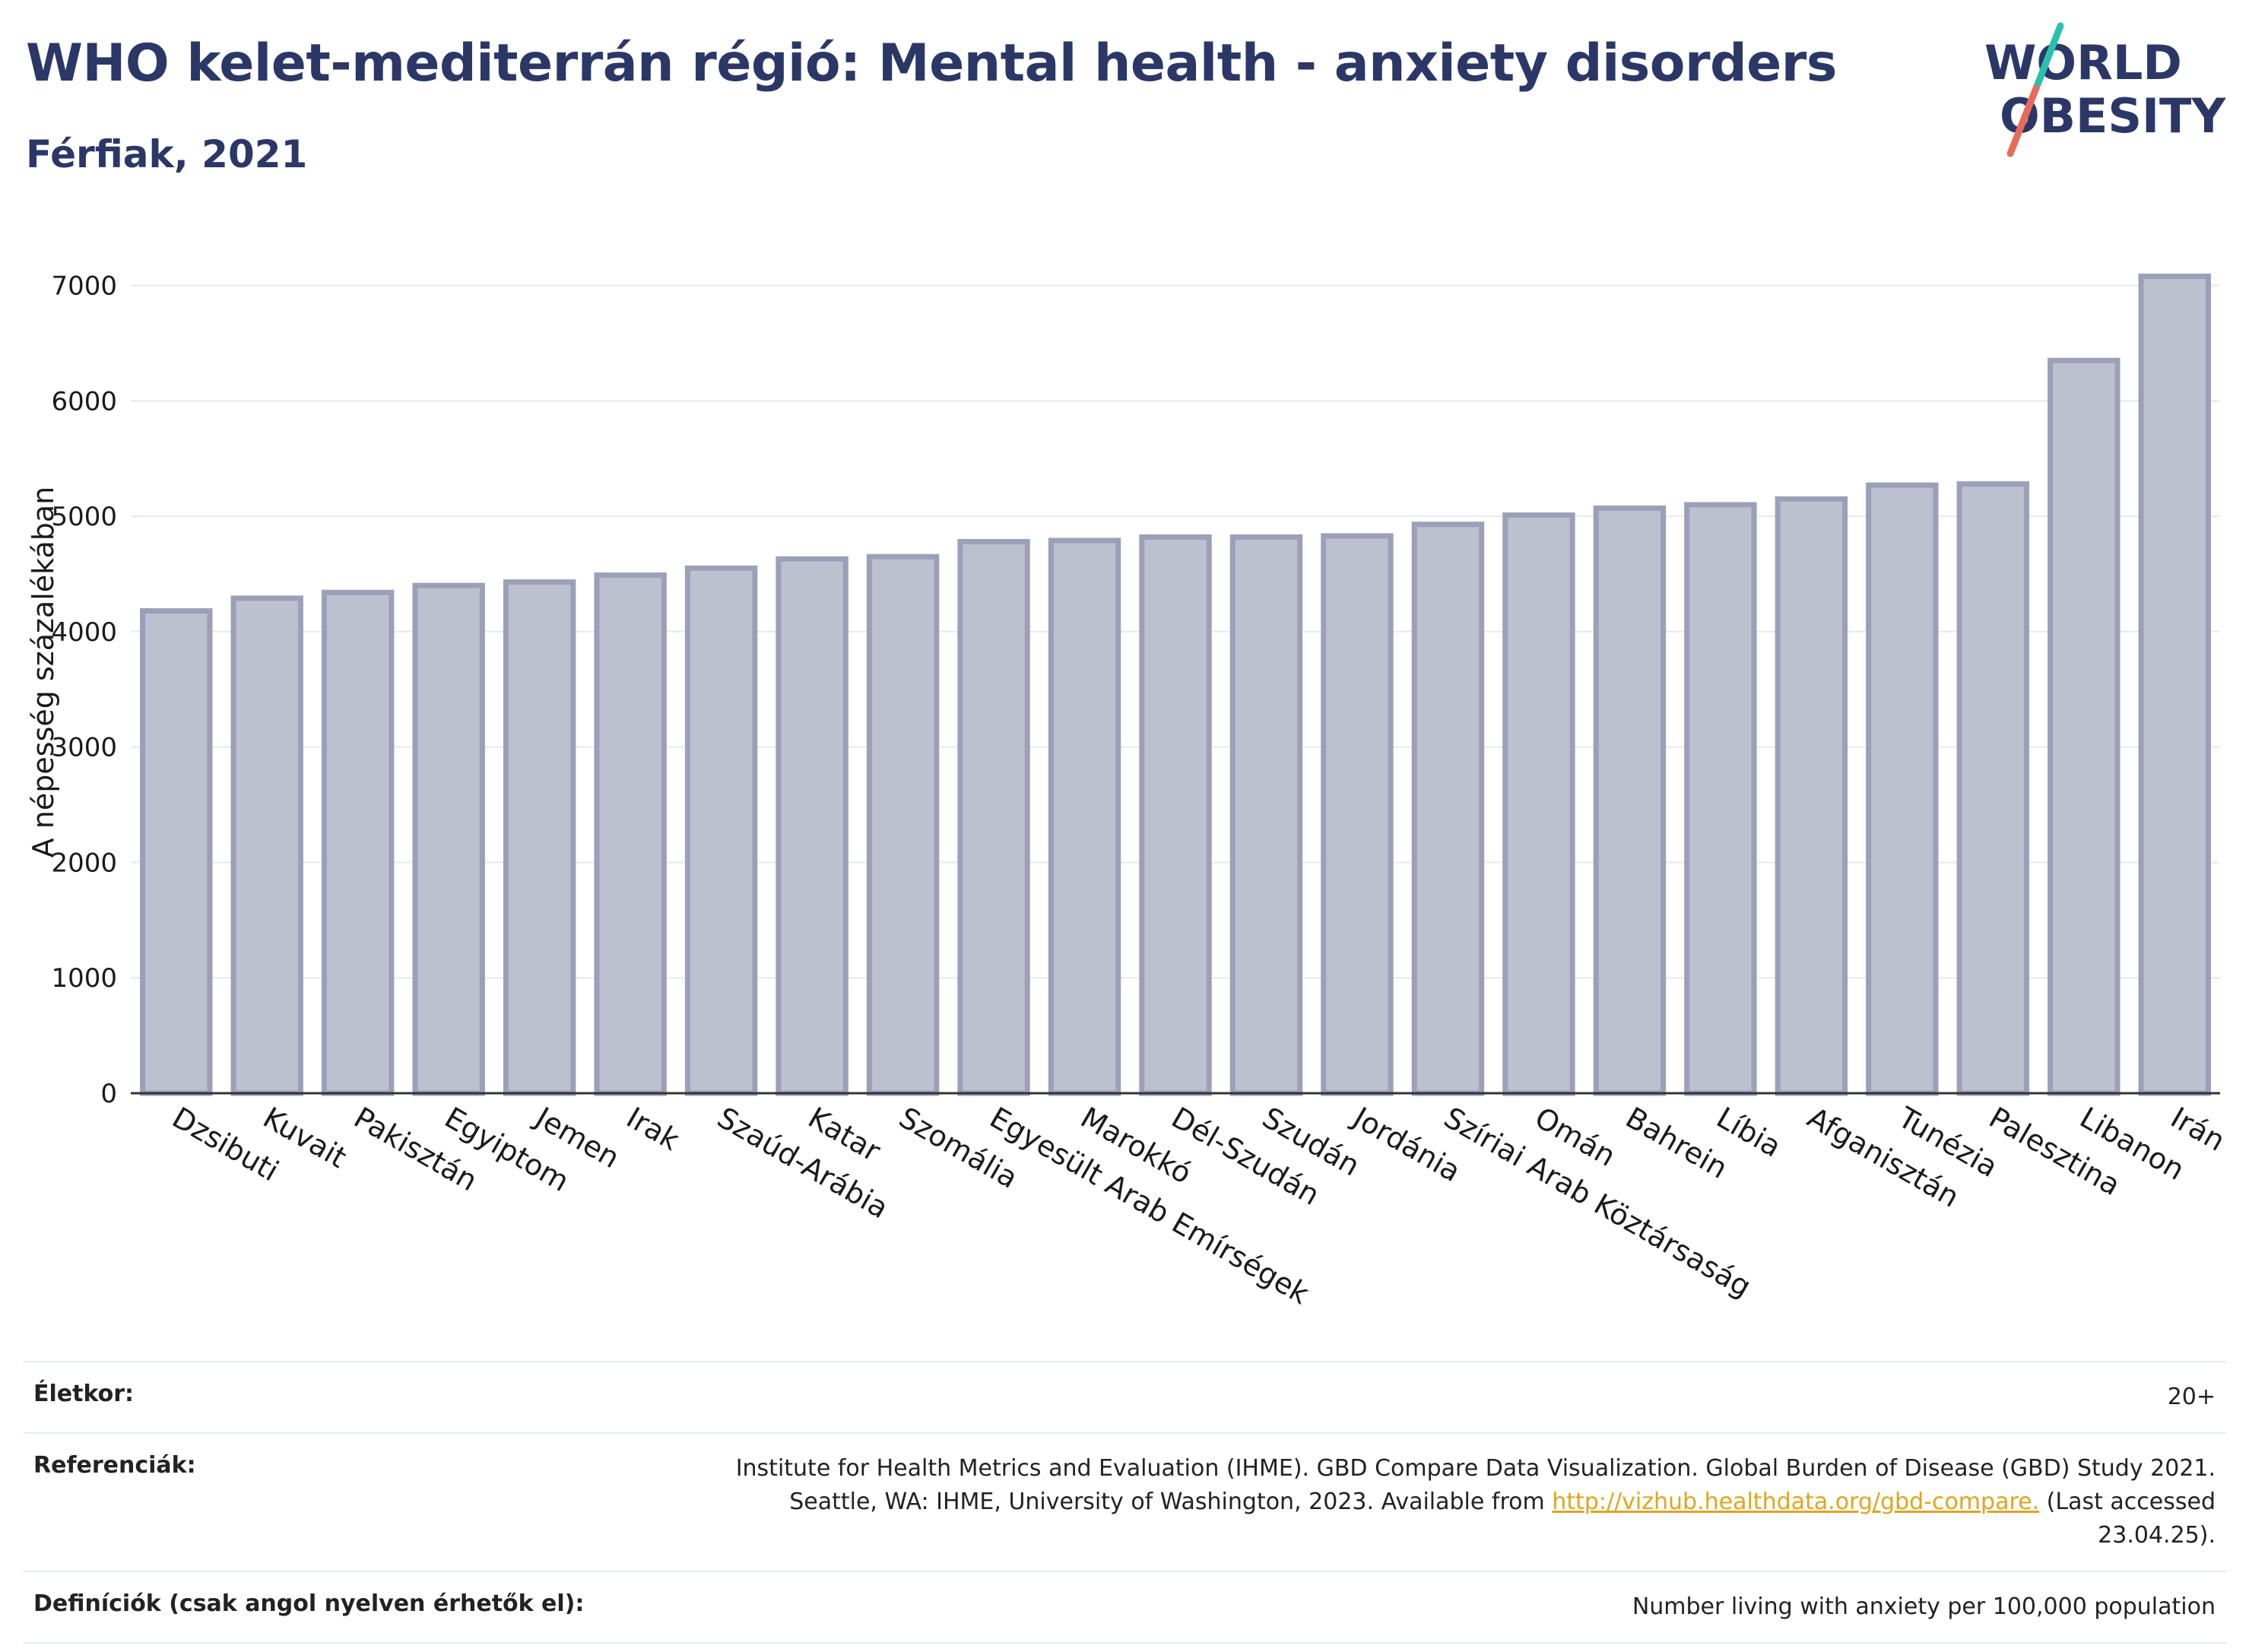  Describe the element at coordinates (2113, 116) in the screenshot. I see `logo-line2: OBESITY` at that location.